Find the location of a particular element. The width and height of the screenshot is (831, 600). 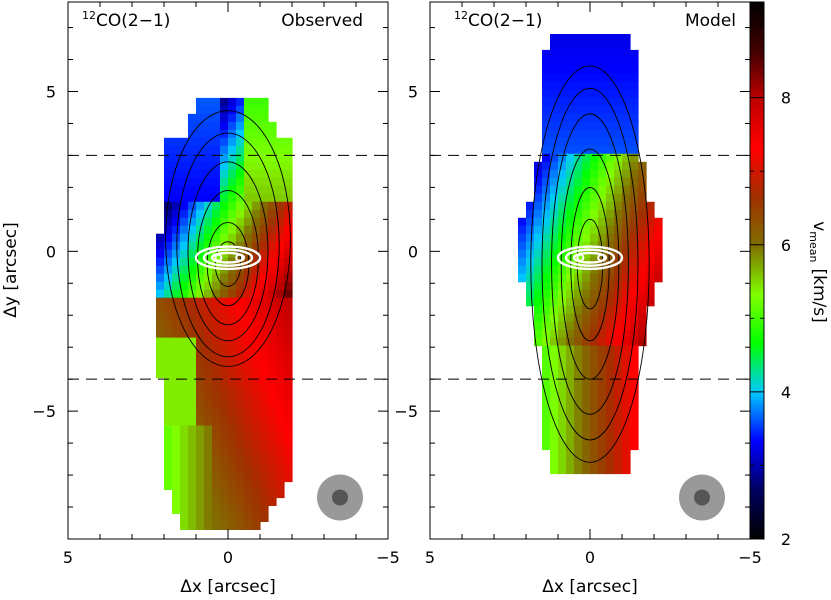

observed-line-label-main: CO(2−1) is located at coordinates (133, 21).